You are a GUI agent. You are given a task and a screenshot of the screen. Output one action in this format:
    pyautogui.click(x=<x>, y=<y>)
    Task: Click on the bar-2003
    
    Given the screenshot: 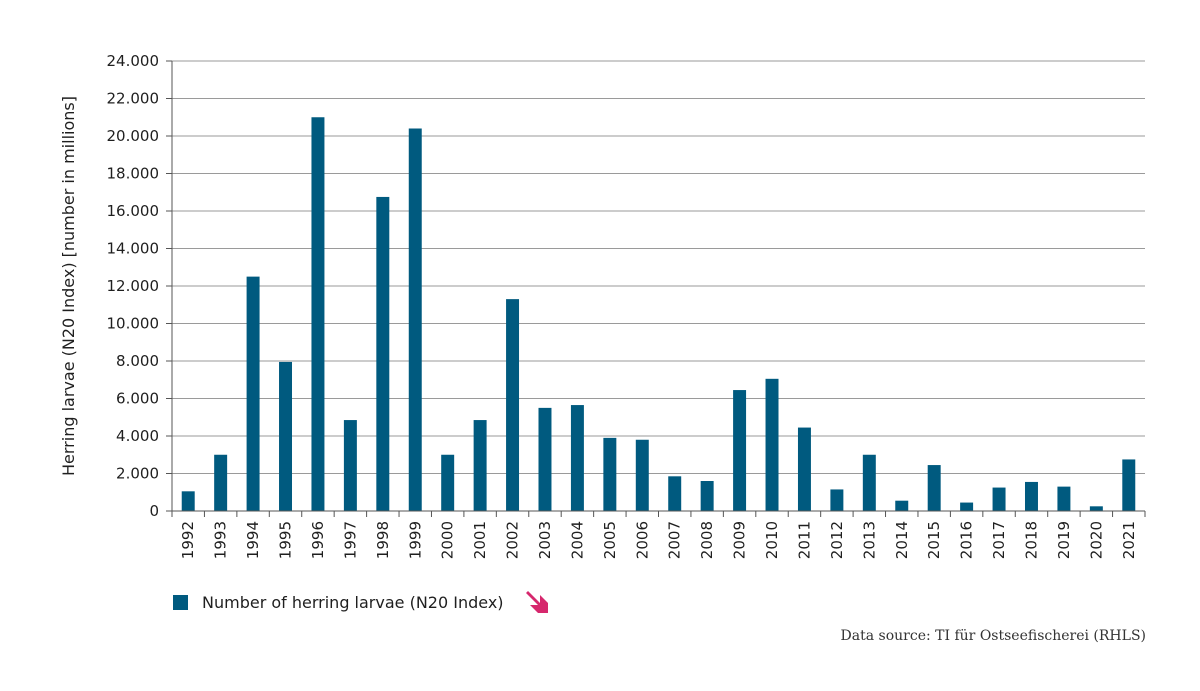 What is the action you would take?
    pyautogui.click(x=545, y=459)
    